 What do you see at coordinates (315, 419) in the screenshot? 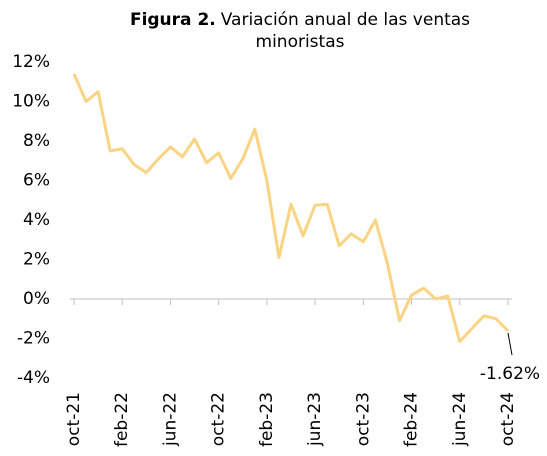
I see `x-tick-label: jun-23` at bounding box center [315, 419].